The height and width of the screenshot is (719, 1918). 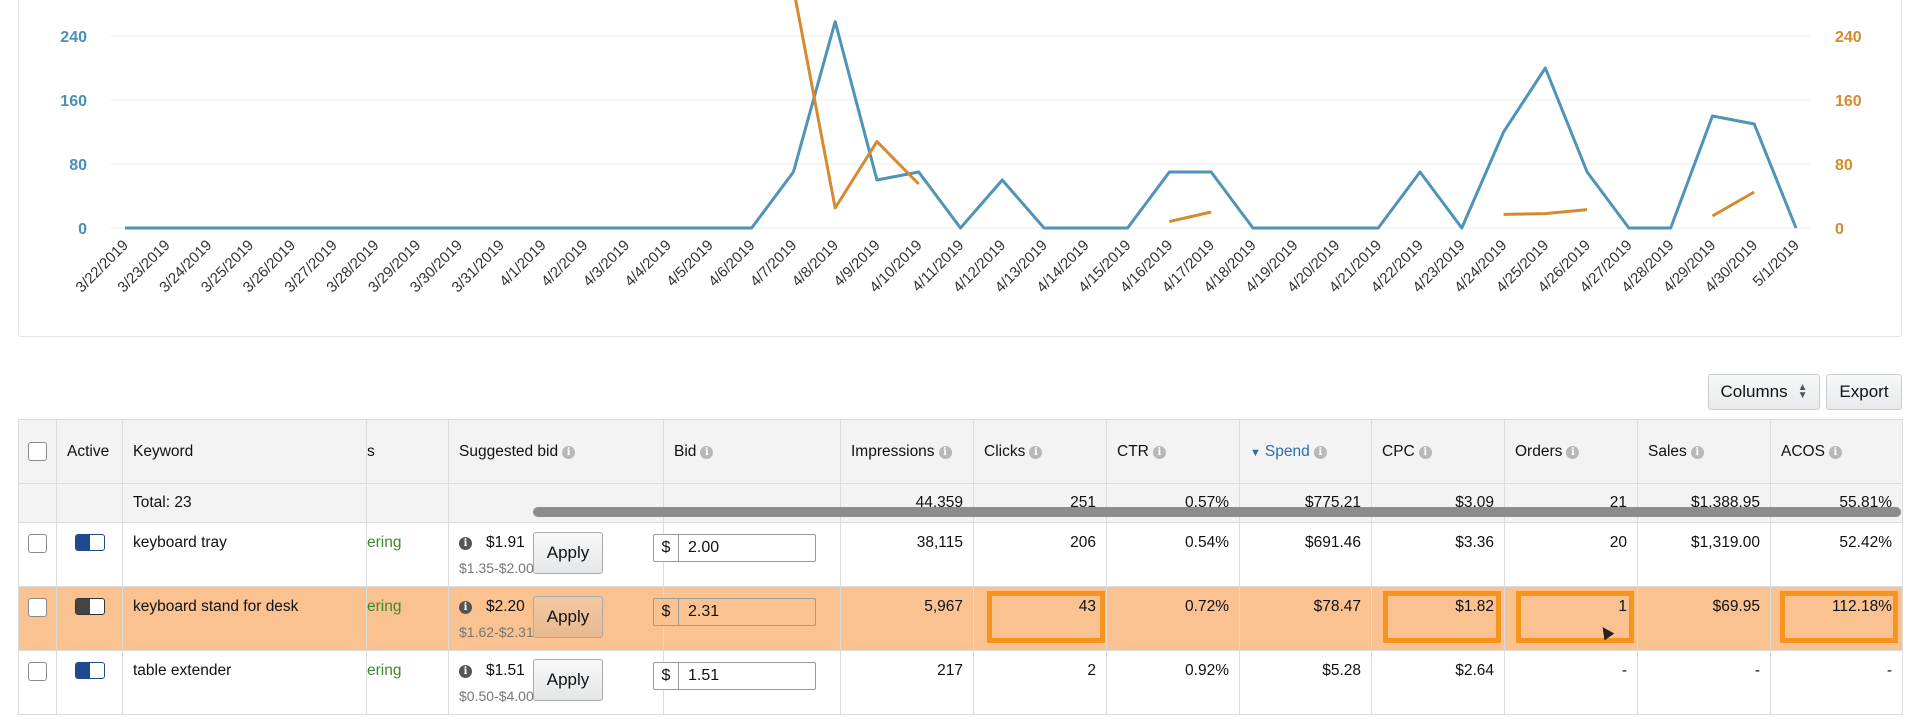 What do you see at coordinates (734, 612) in the screenshot?
I see `bid-input: $2.31` at bounding box center [734, 612].